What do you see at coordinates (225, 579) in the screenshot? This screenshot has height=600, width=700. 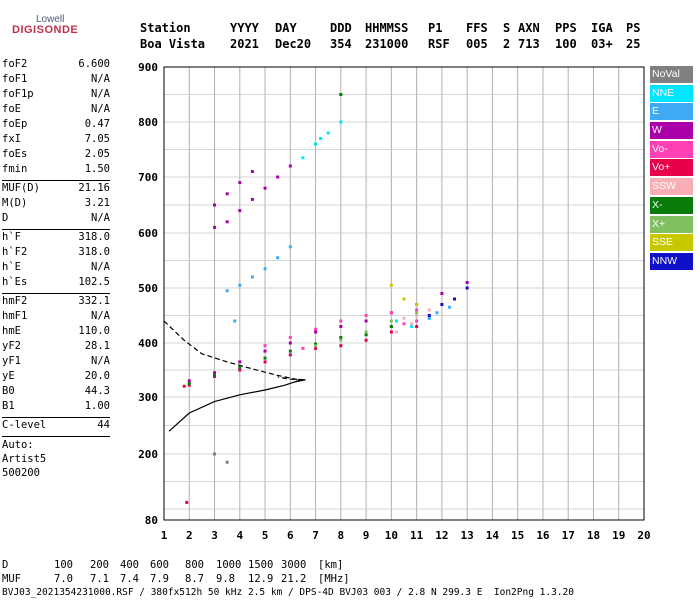 I see `row-value: 9.8` at bounding box center [225, 579].